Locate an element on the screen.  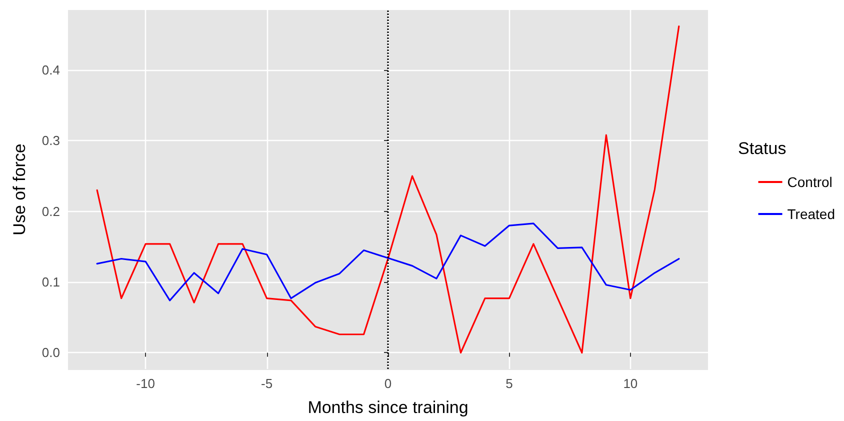
y-tick-label: 0.3 is located at coordinates (51, 140).